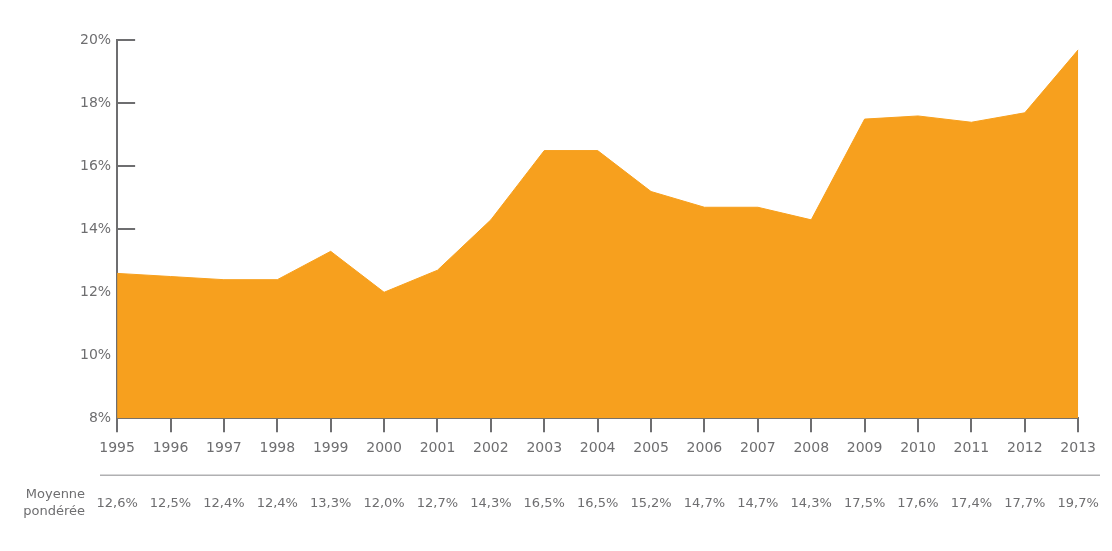 The width and height of the screenshot is (1112, 551). I want to click on x-tick-label: 2013, so click(1078, 447).